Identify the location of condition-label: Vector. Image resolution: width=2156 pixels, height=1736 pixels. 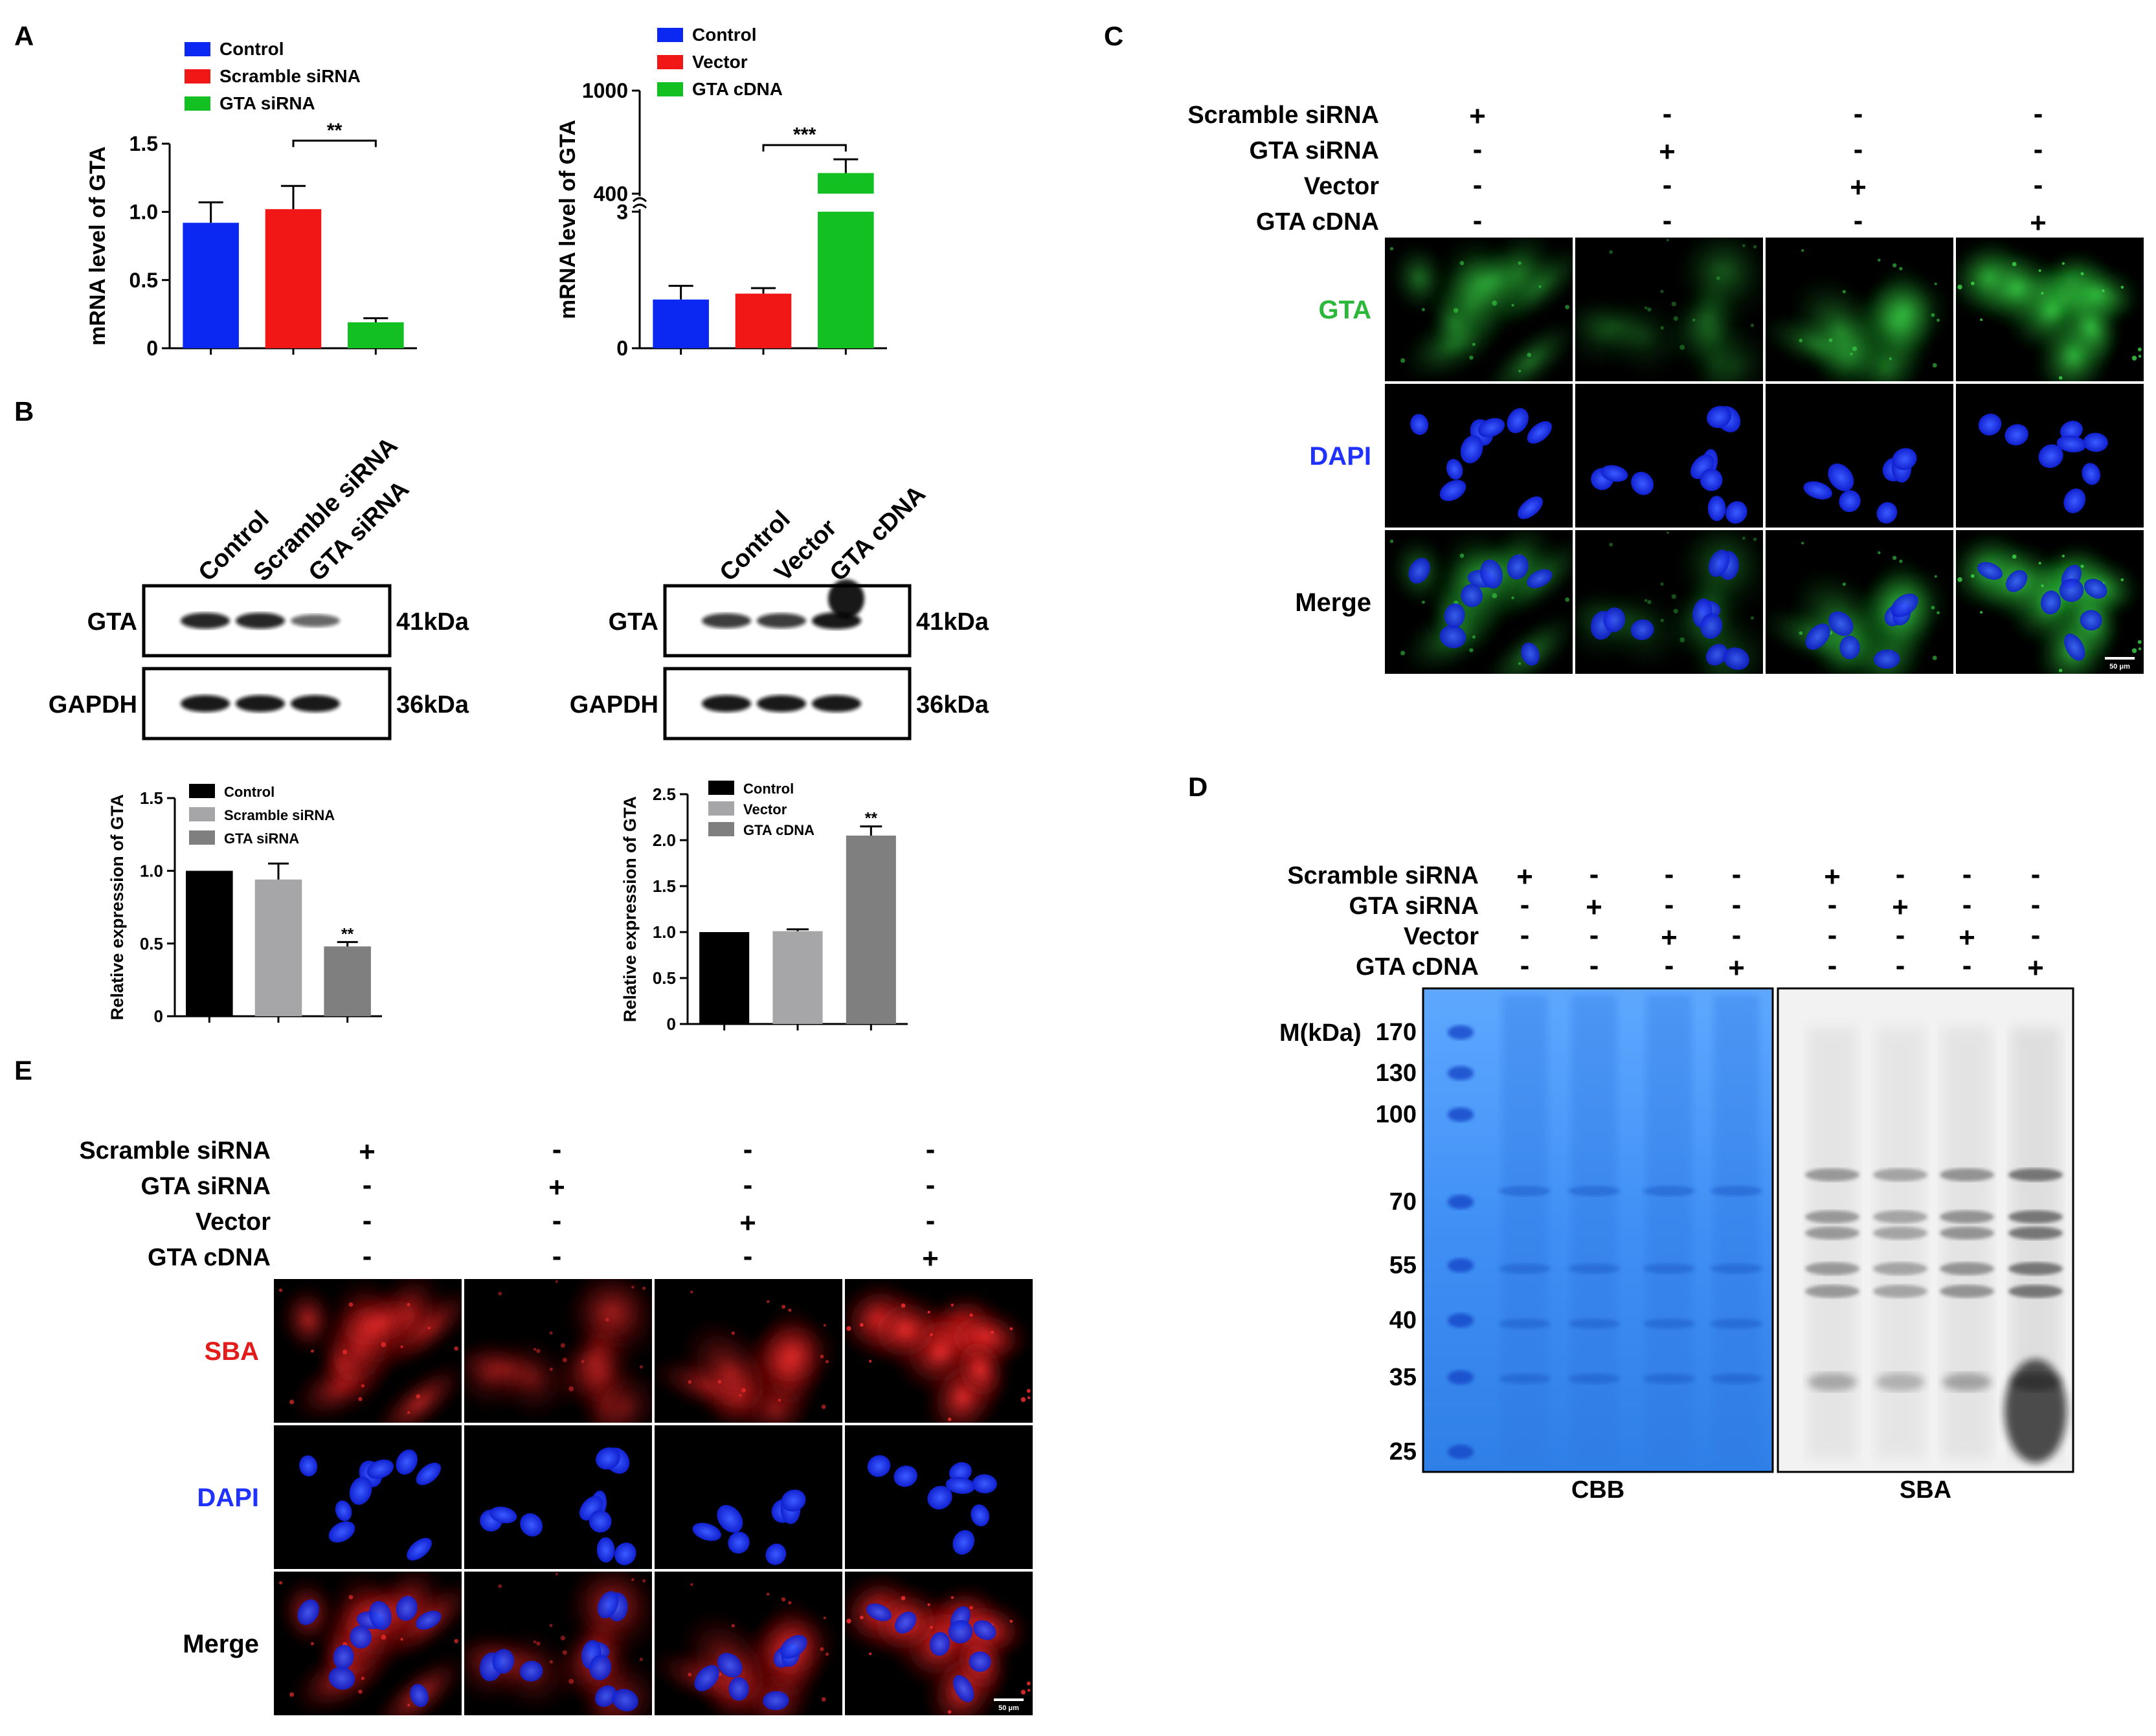
(1341, 186).